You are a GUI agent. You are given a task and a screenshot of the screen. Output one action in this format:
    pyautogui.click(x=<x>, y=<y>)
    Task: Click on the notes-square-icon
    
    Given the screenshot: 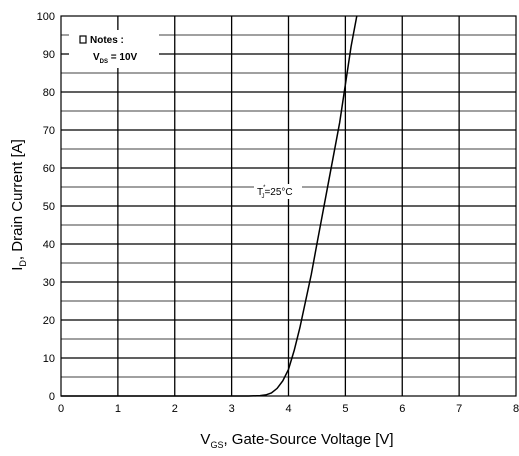 What is the action you would take?
    pyautogui.click(x=83, y=39)
    